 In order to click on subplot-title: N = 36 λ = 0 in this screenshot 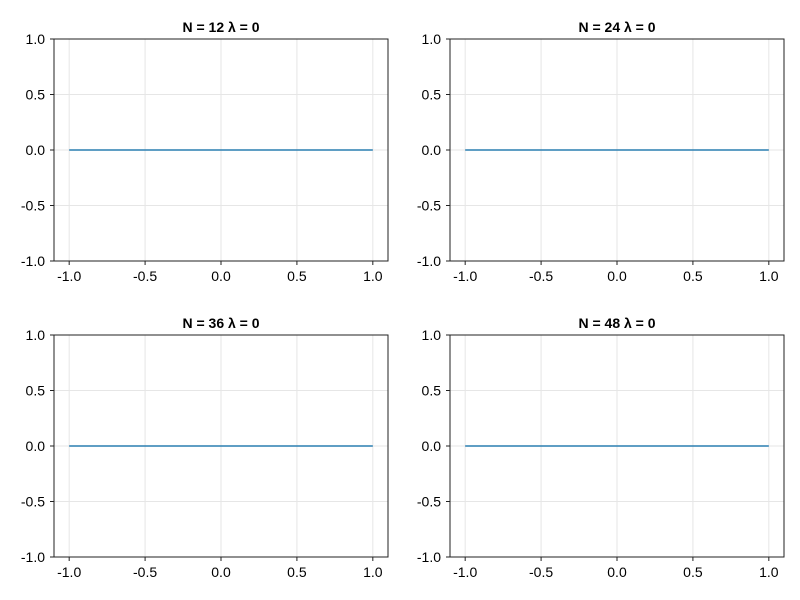, I will do `click(220, 323)`.